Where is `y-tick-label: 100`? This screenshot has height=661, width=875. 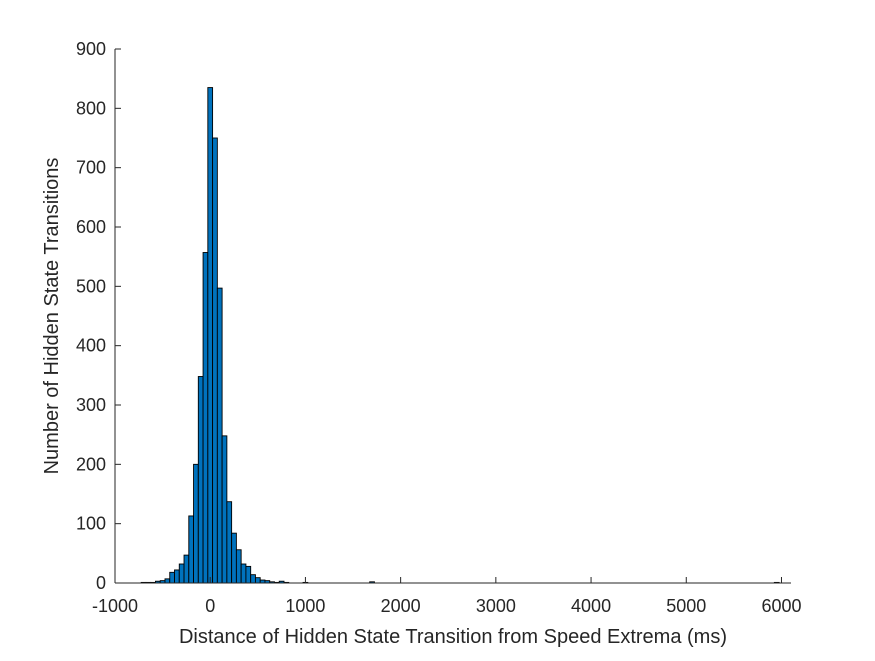 y-tick-label: 100 is located at coordinates (91, 524).